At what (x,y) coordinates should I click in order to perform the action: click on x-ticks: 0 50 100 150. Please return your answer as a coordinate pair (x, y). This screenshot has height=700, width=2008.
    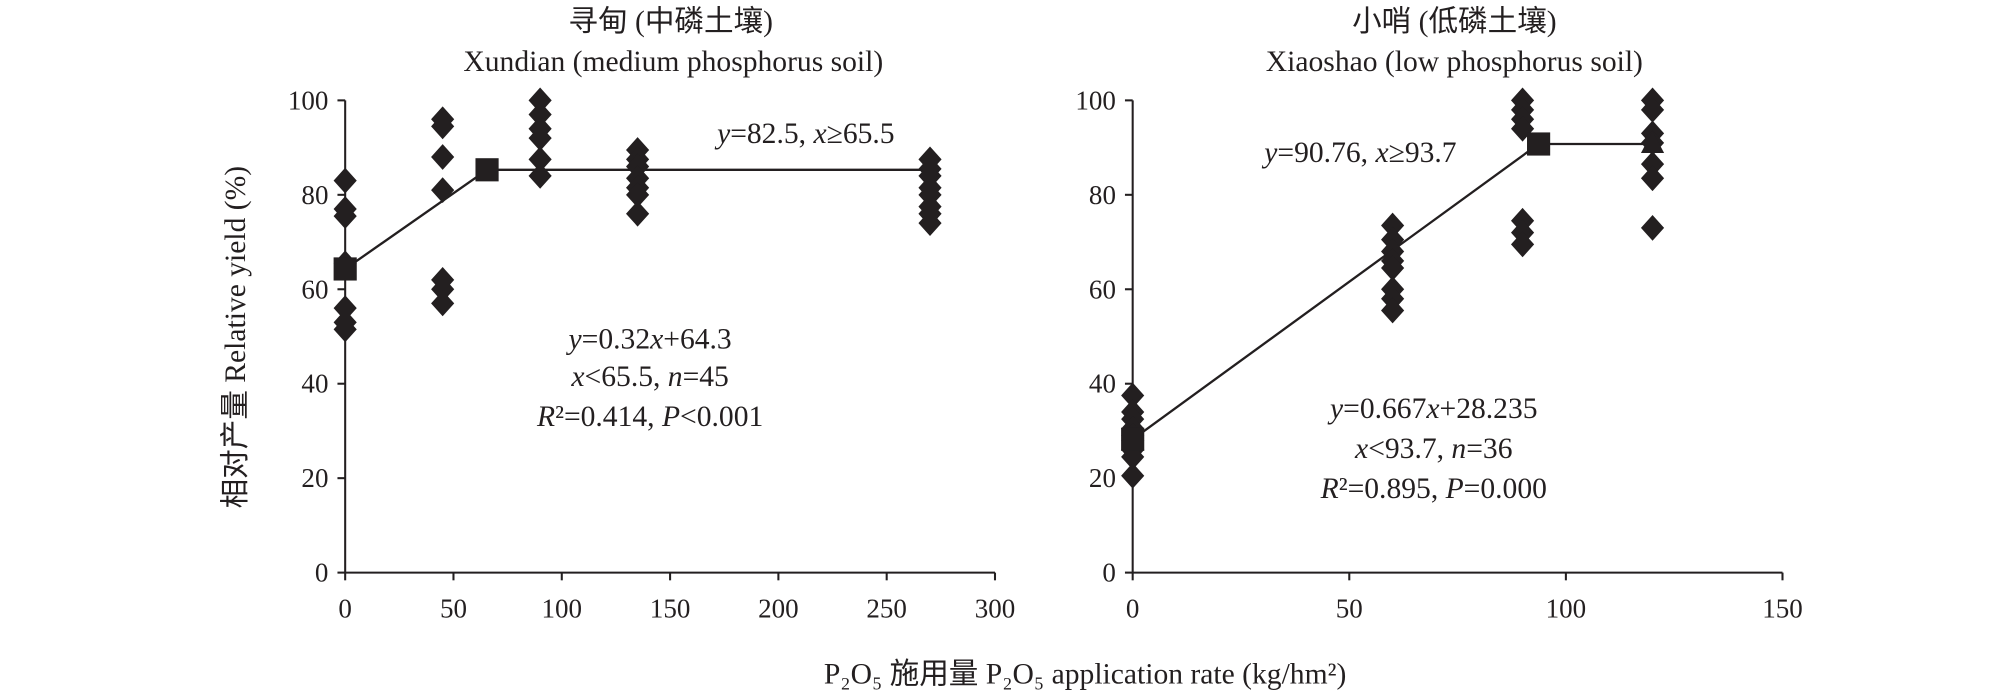
    Looking at the image, I should click on (1464, 598).